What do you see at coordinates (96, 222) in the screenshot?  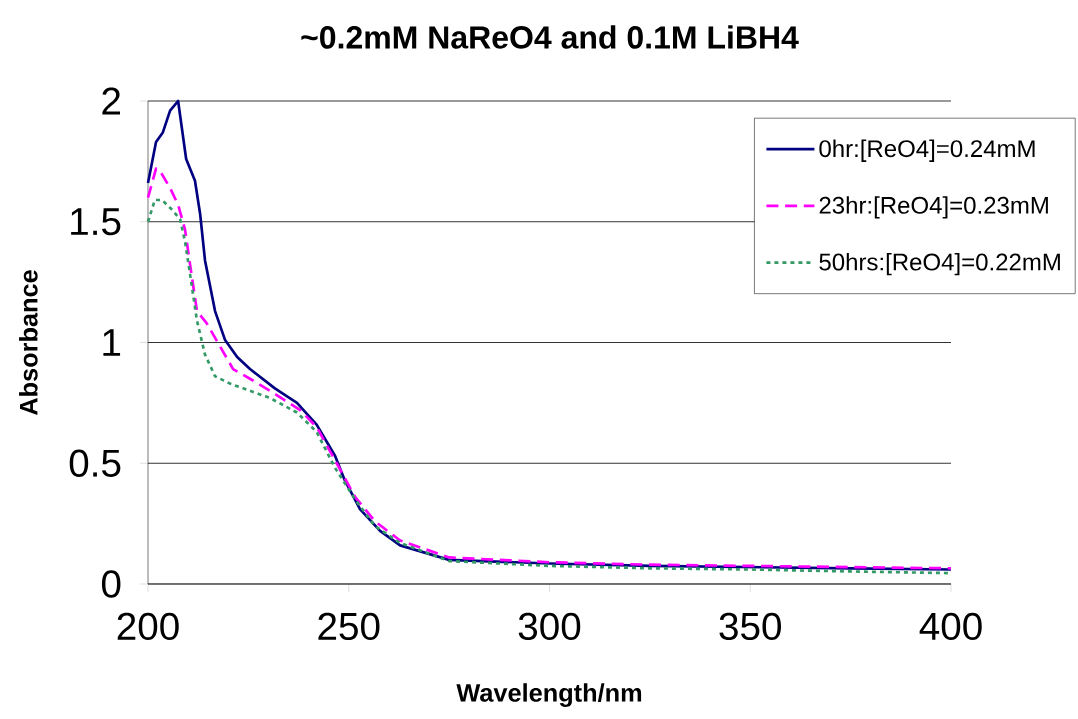 I see `y-tick-label: 1.5` at bounding box center [96, 222].